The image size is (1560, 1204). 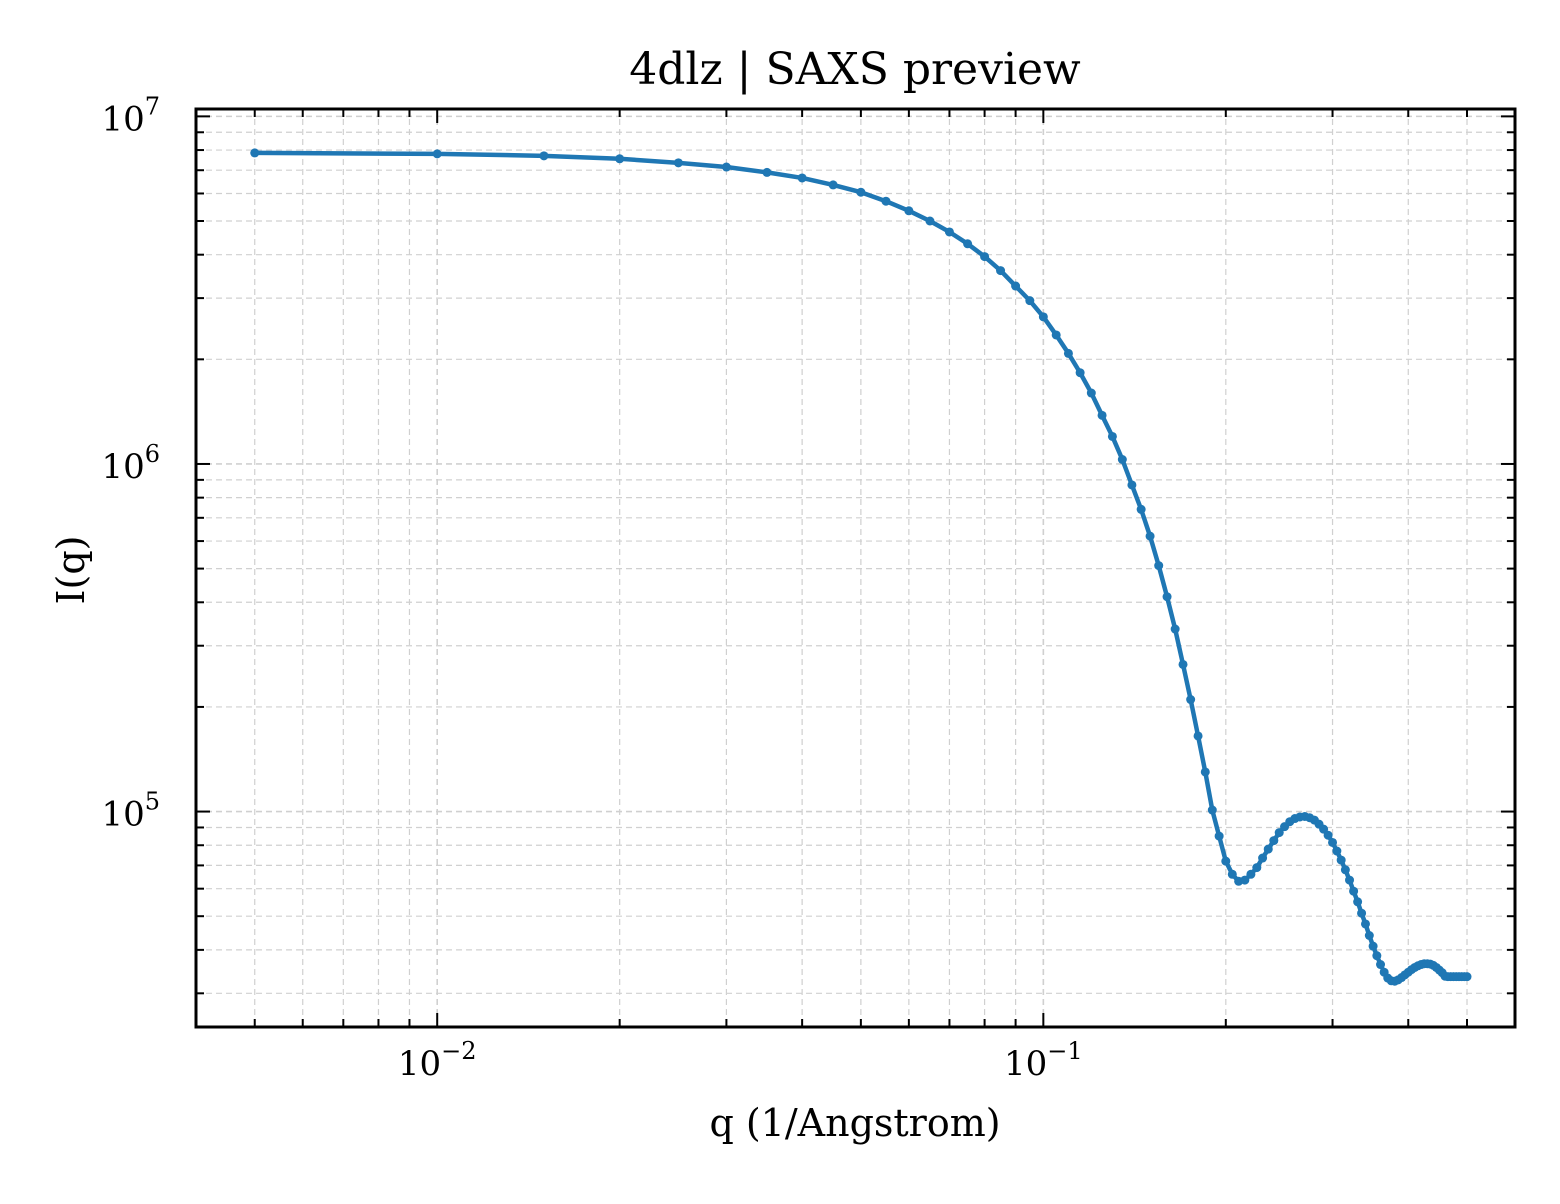 What do you see at coordinates (855, 69) in the screenshot?
I see `chart-title: 4dlz | SAXS preview` at bounding box center [855, 69].